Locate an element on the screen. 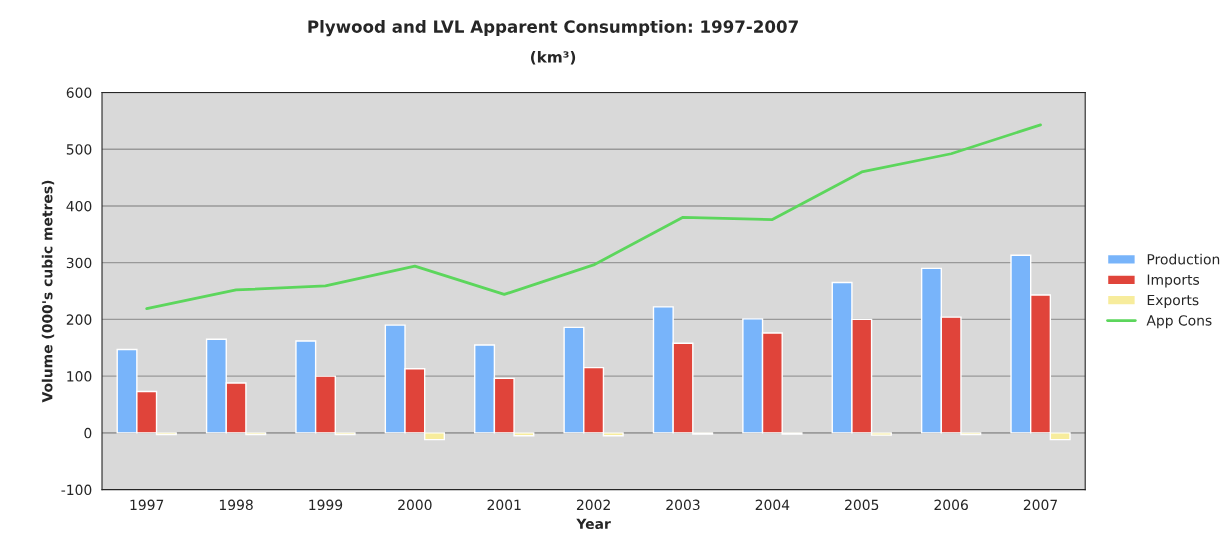 This screenshot has height=544, width=1229. y-tick-label: 100 is located at coordinates (79, 376).